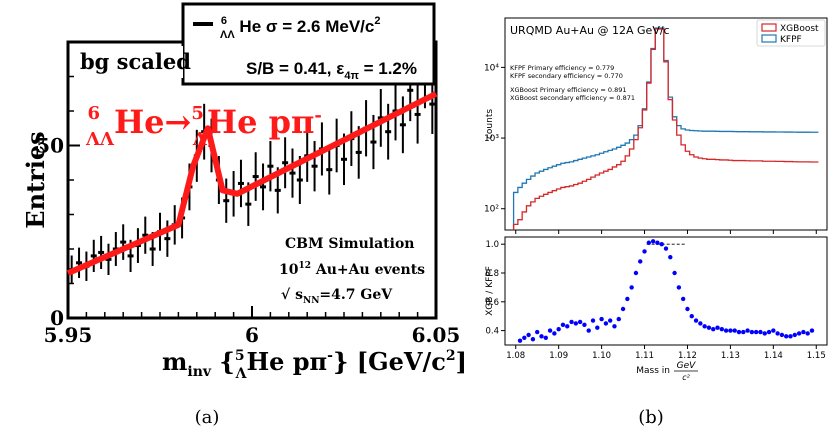  What do you see at coordinates (491, 68) in the screenshot?
I see `y-tick-label: 10⁴` at bounding box center [491, 68].